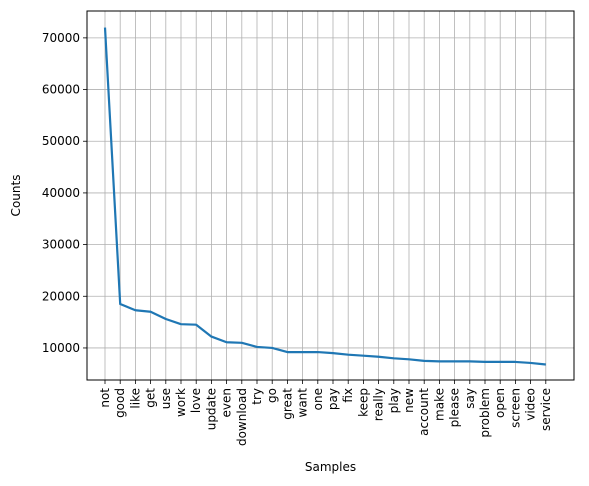 The width and height of the screenshot is (589, 486). I want to click on x-tick-label: account, so click(424, 412).